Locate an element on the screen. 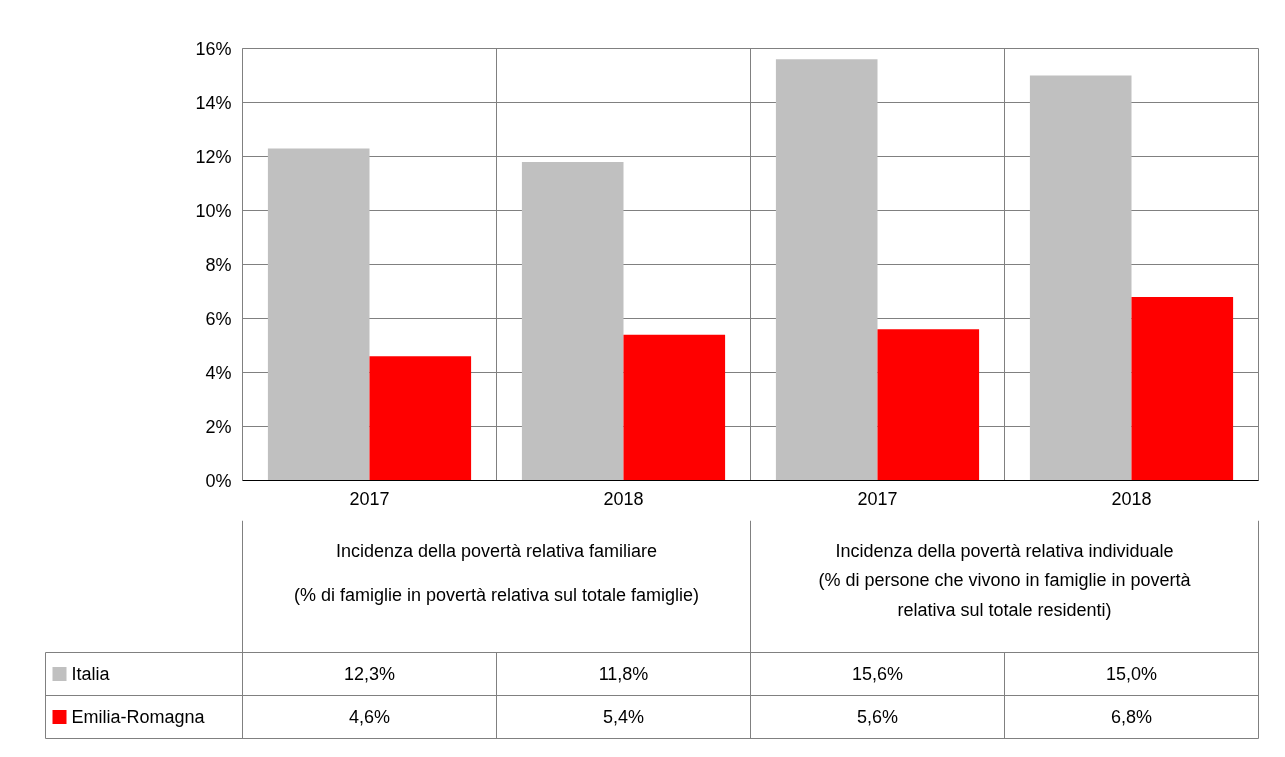 The image size is (1285, 757). y-tick-label: 16% is located at coordinates (213, 48).